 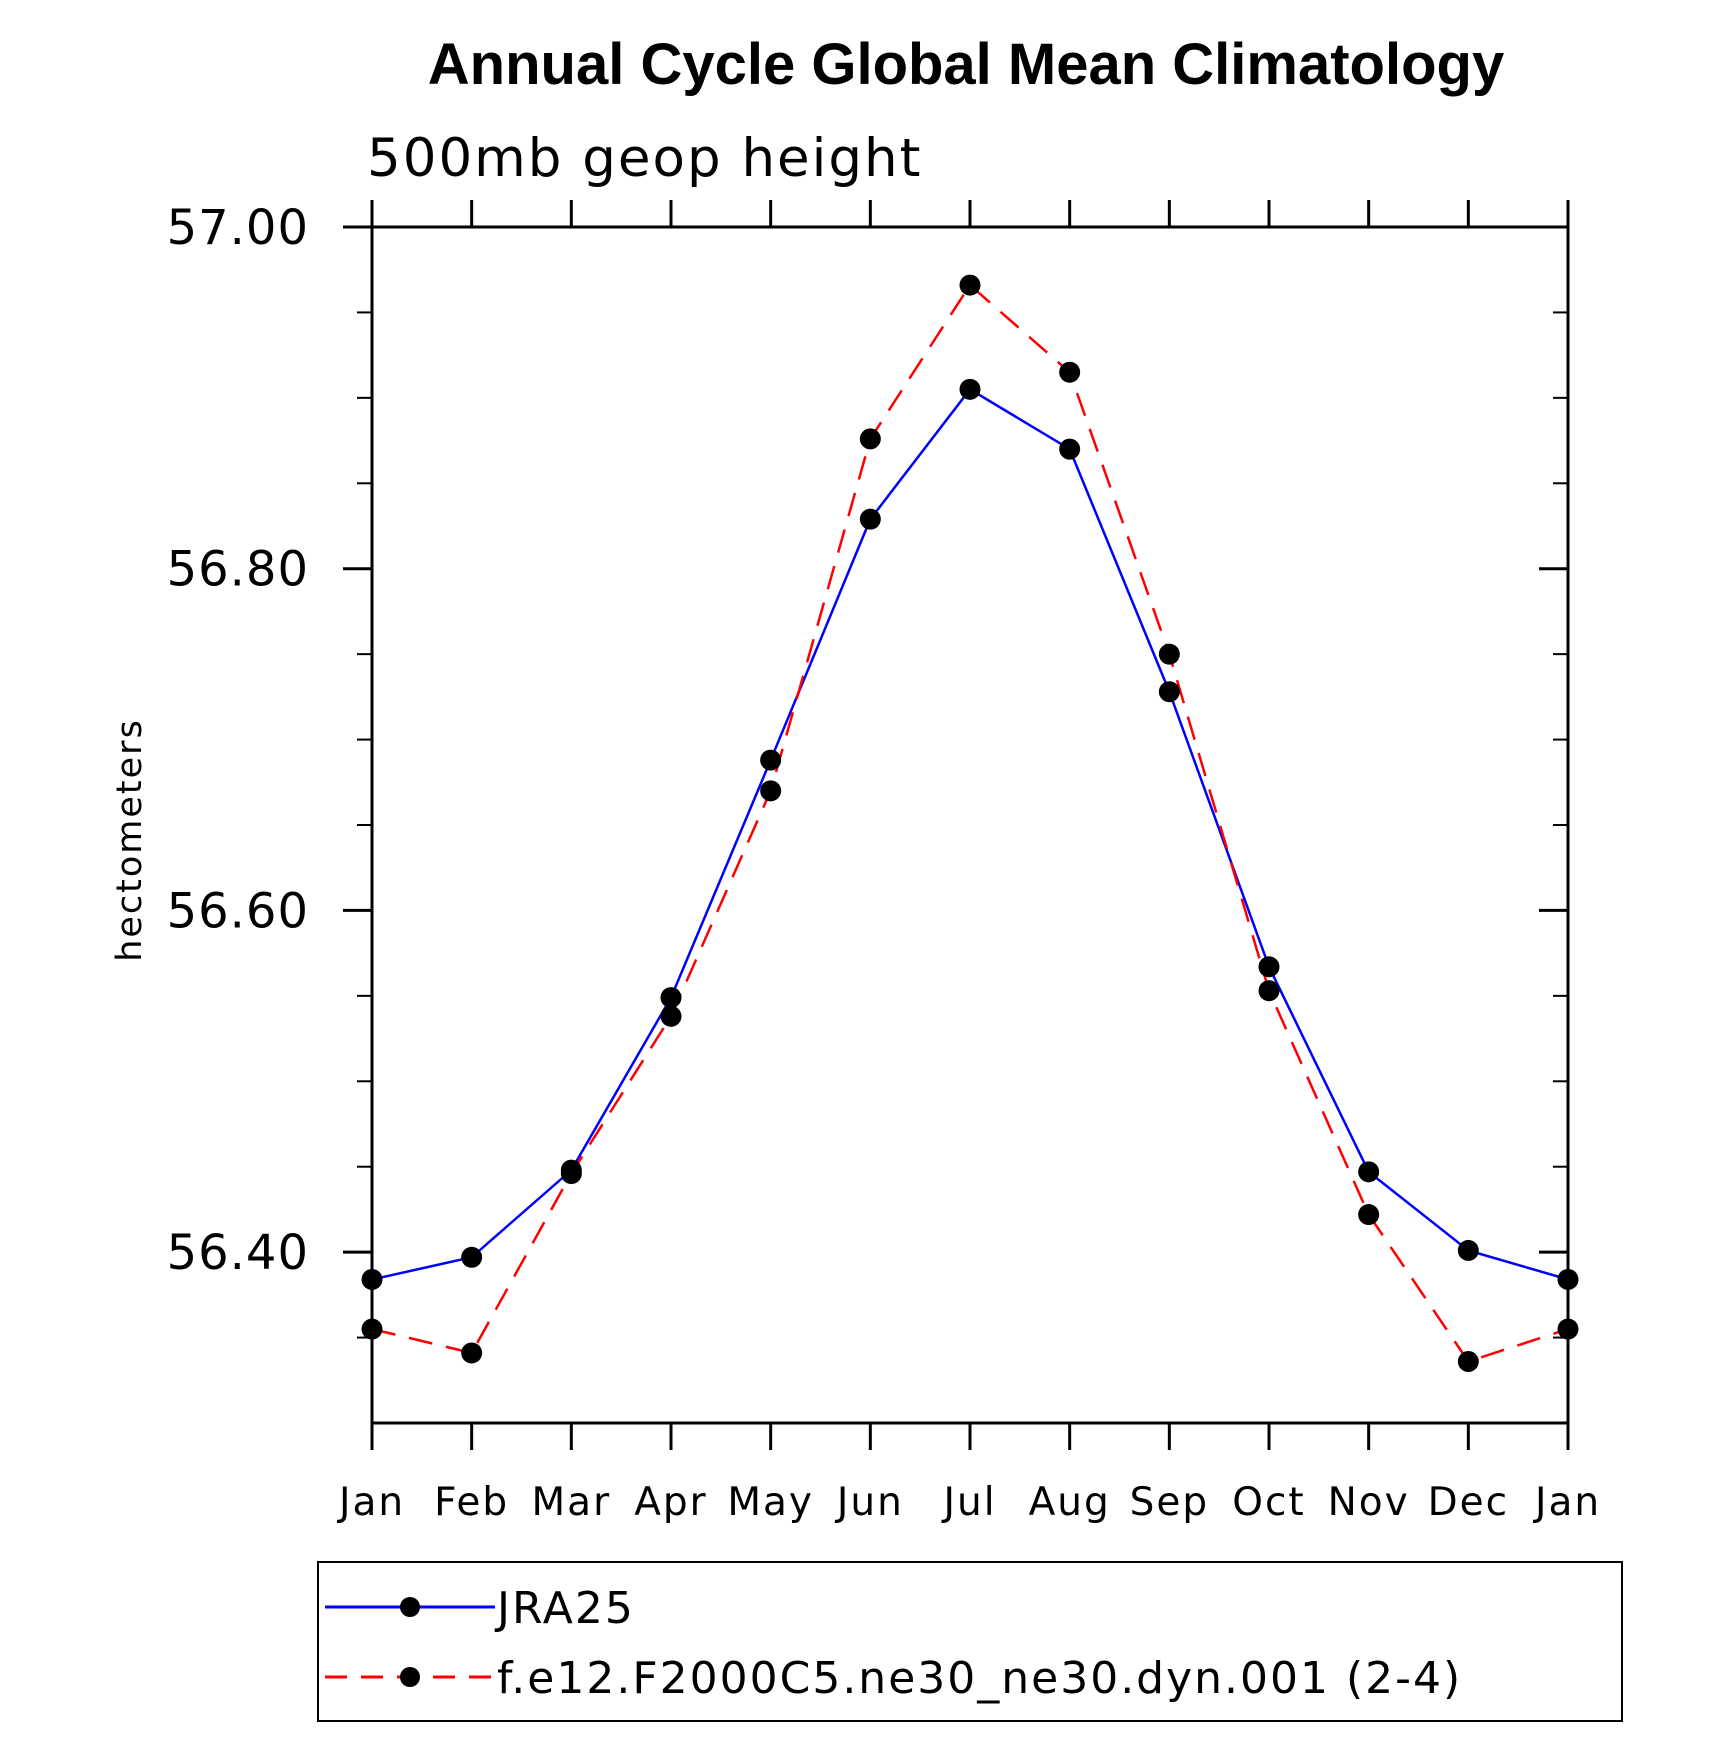 What do you see at coordinates (869, 1502) in the screenshot?
I see `x-tick-label: Jun` at bounding box center [869, 1502].